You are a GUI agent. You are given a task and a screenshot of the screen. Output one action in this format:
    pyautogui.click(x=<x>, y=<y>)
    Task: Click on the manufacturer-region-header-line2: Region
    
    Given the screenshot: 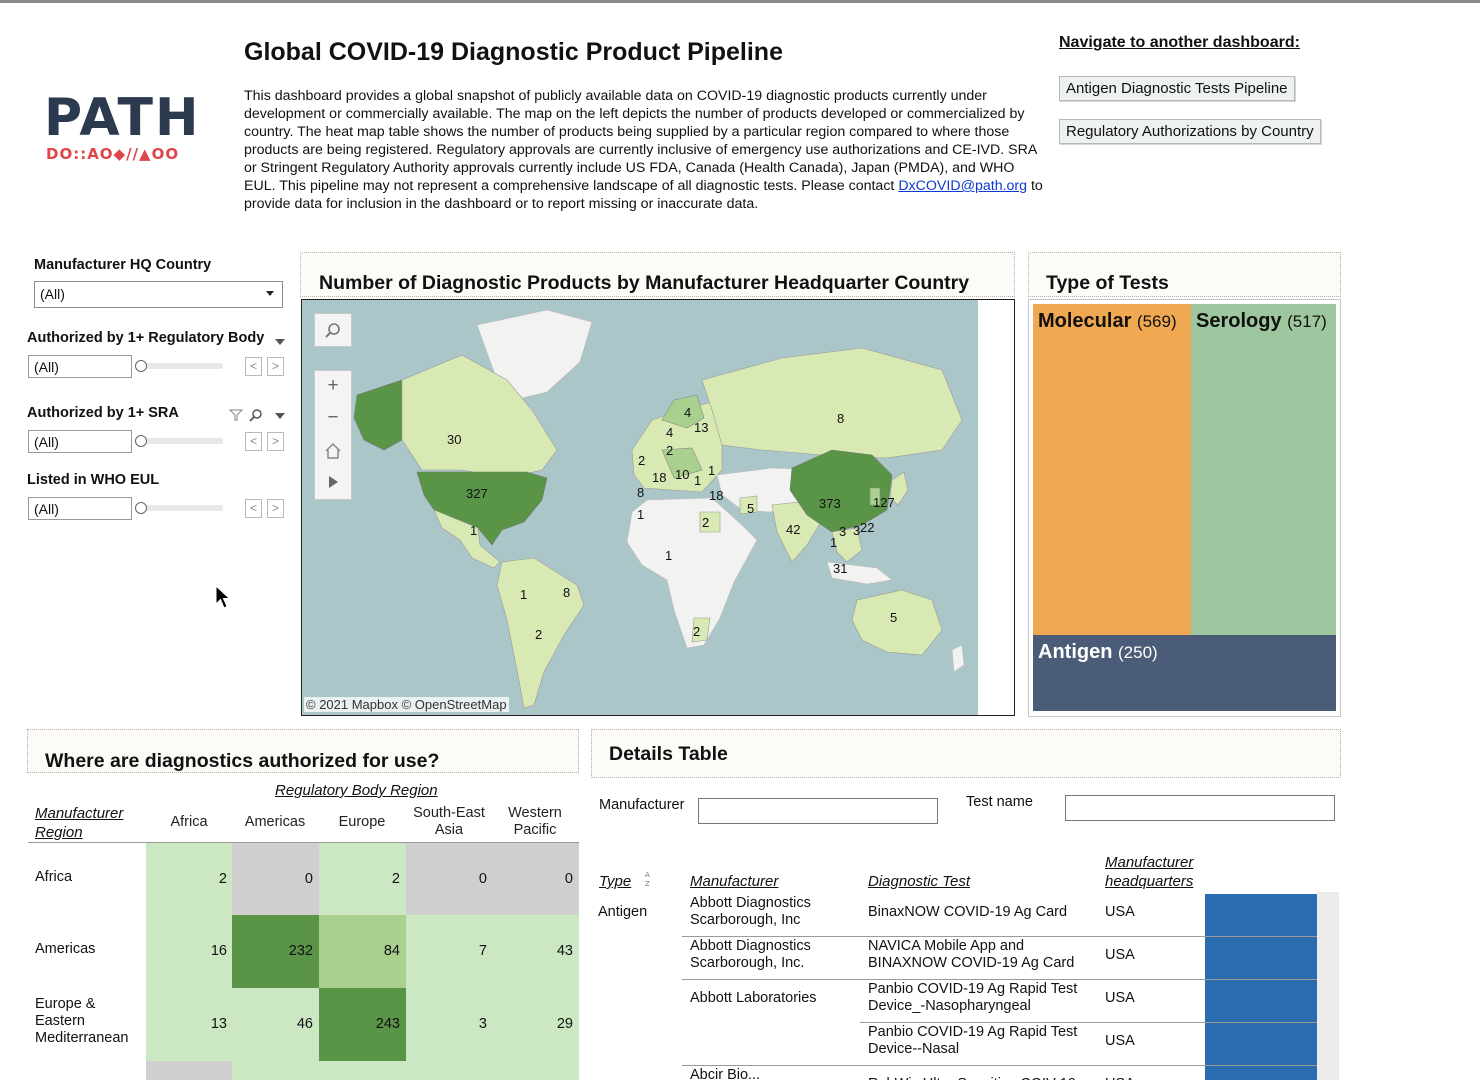 What is the action you would take?
    pyautogui.click(x=59, y=832)
    